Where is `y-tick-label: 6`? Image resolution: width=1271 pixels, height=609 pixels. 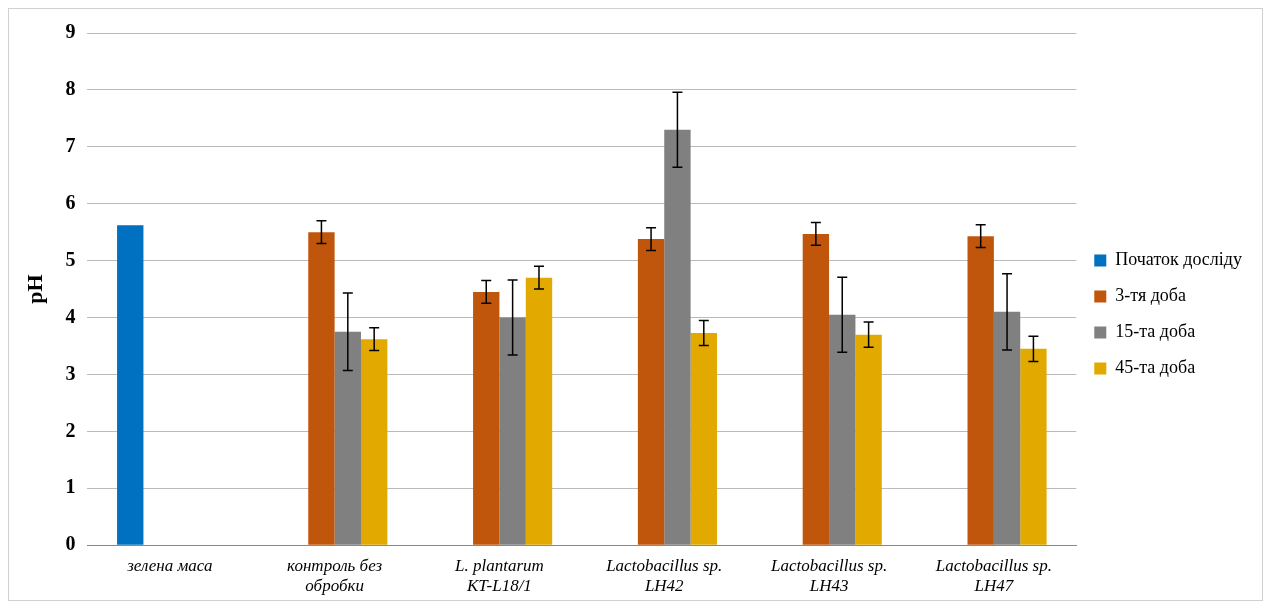
y-tick-label: 6 is located at coordinates (70, 201).